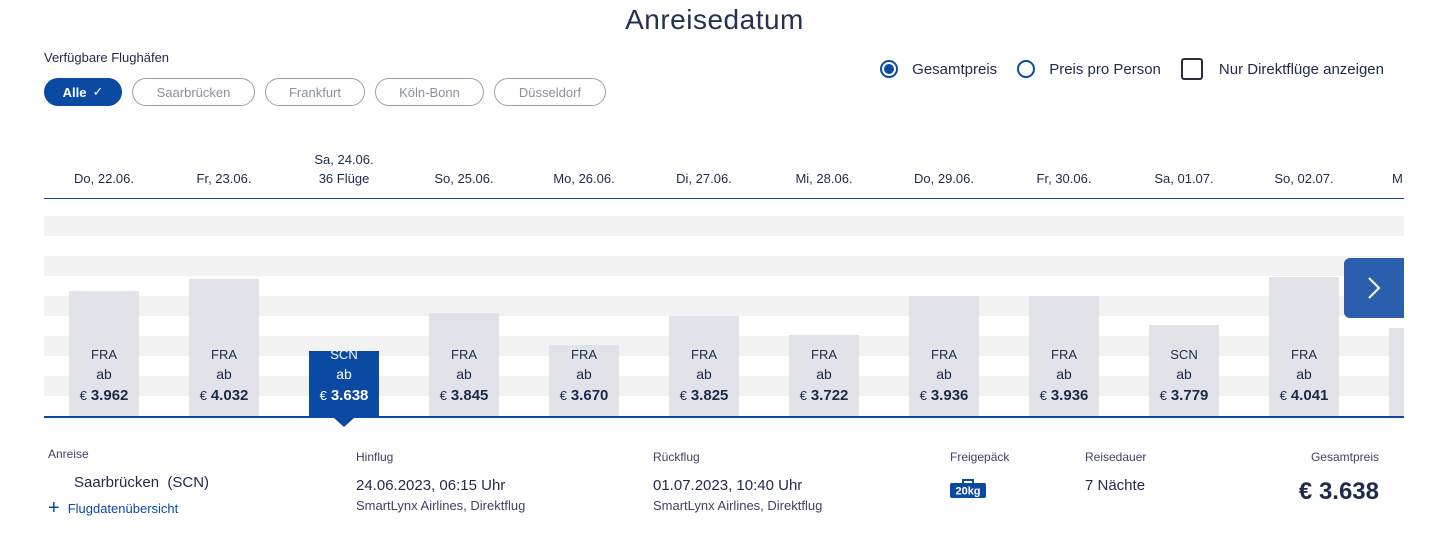 This screenshot has width=1429, height=537. What do you see at coordinates (944, 169) in the screenshot?
I see `date-tab: Do, 29.06.` at bounding box center [944, 169].